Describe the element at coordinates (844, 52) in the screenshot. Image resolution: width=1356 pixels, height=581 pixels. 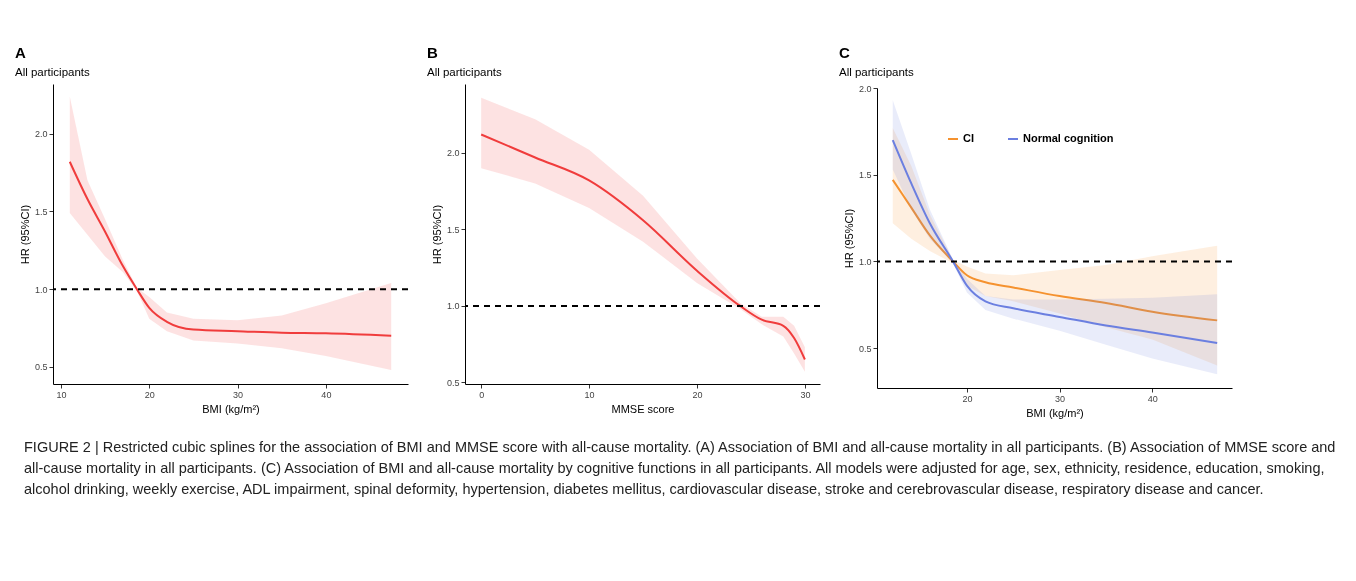
I see `chart-title: C` at that location.